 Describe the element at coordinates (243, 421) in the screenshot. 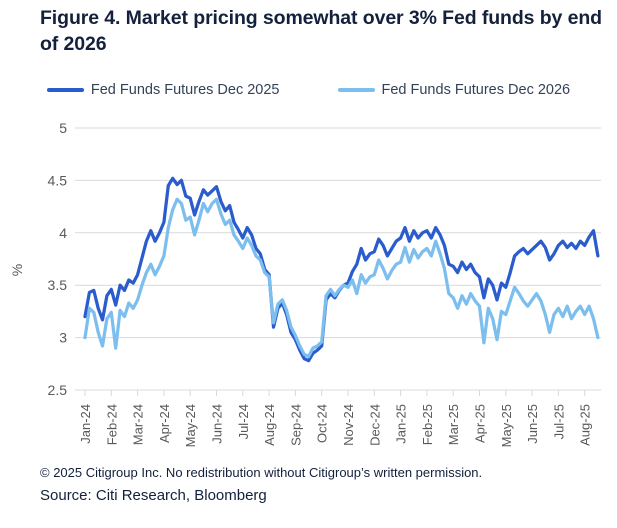

I see `svg-text: Jul-24` at that location.